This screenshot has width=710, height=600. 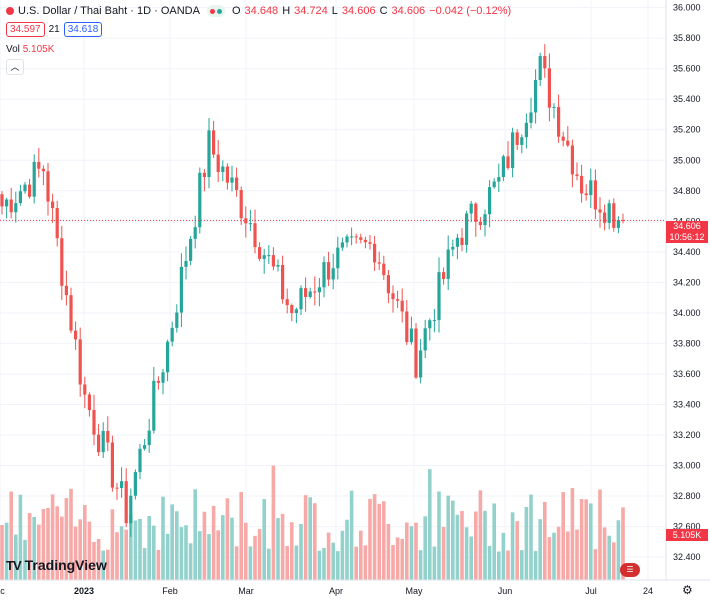 What do you see at coordinates (408, 11) in the screenshot?
I see `close-value: 34.606` at bounding box center [408, 11].